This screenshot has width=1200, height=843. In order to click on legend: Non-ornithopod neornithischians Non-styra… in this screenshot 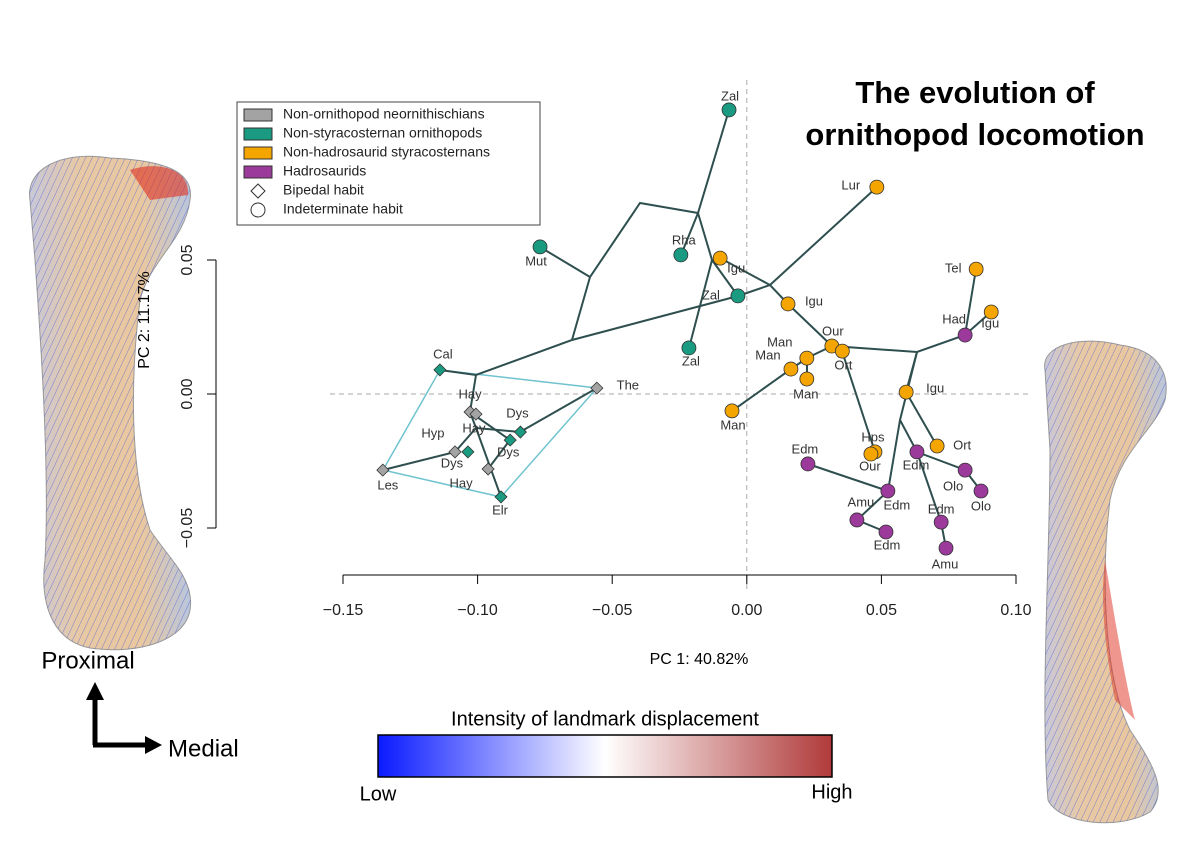, I will do `click(388, 163)`.